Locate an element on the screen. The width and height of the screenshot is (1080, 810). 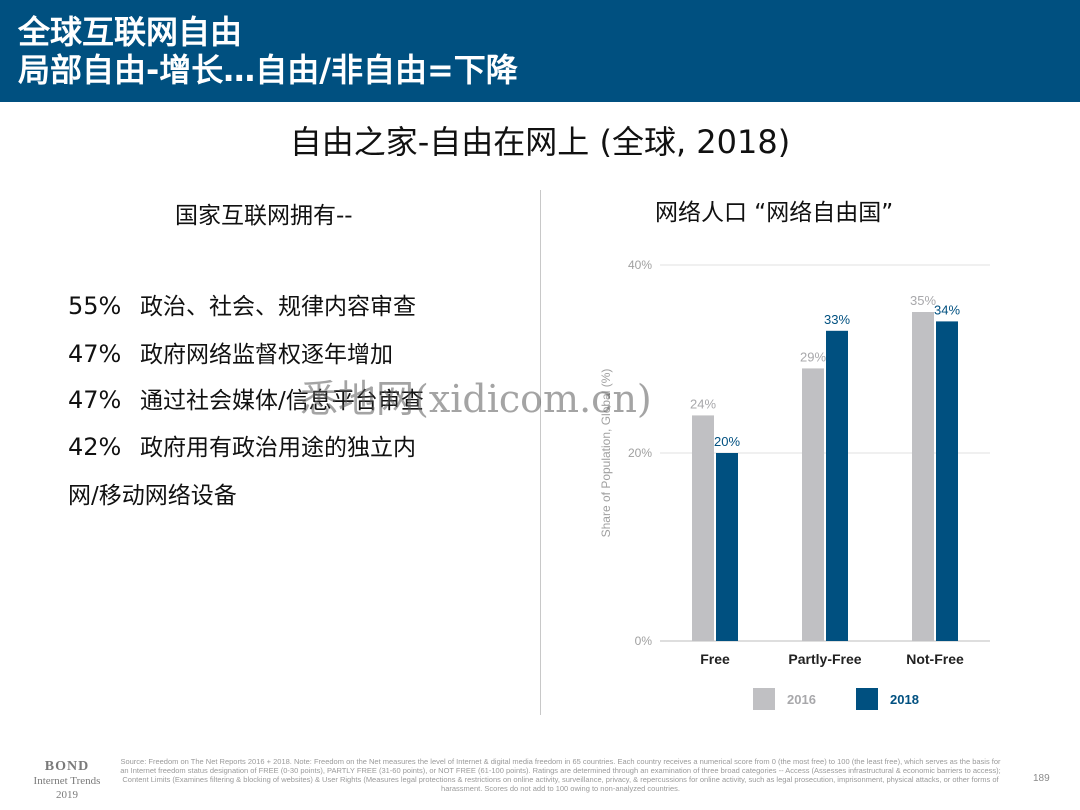
y-tick-label: 0% is located at coordinates (644, 641).